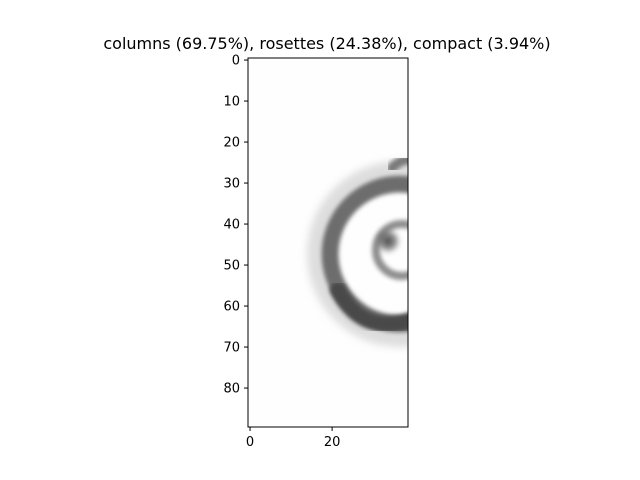 This screenshot has width=640, height=480. What do you see at coordinates (231, 102) in the screenshot?
I see `y-tick-label: 10` at bounding box center [231, 102].